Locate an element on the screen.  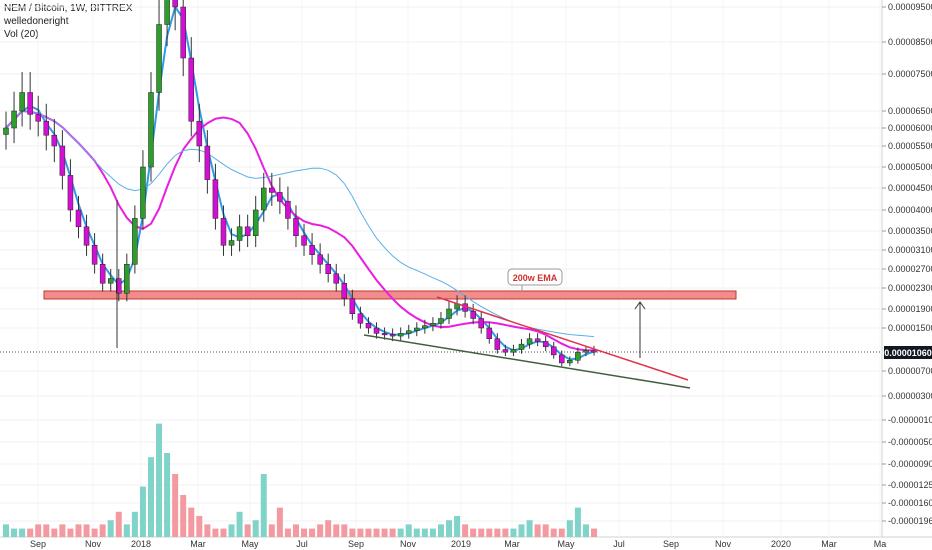
price-tick-label: 0.00001500 is located at coordinates (910, 328).